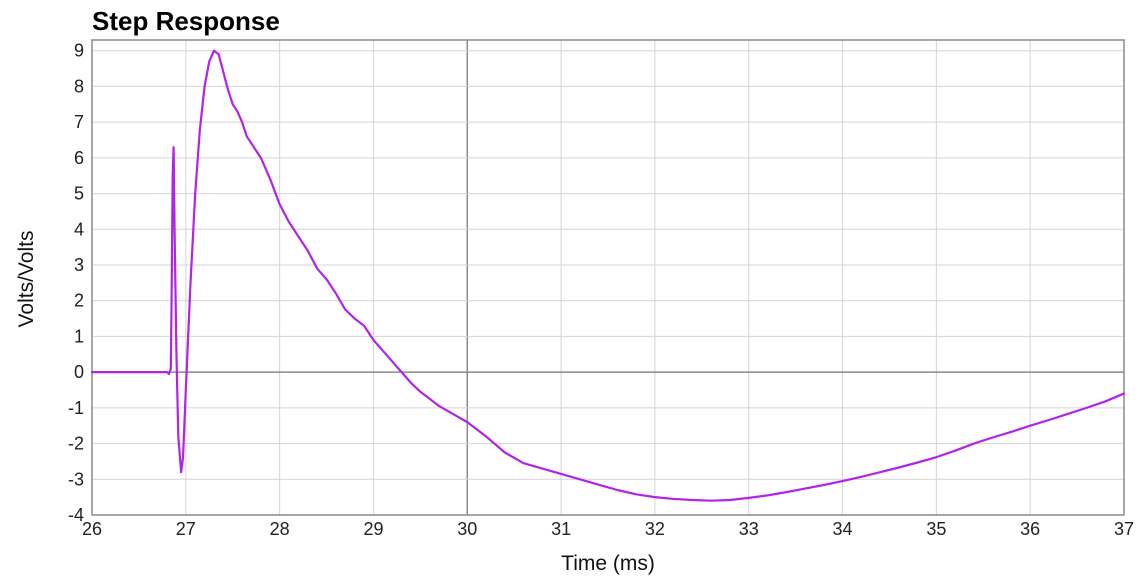  Describe the element at coordinates (373, 529) in the screenshot. I see `x-tick-label: 29` at that location.